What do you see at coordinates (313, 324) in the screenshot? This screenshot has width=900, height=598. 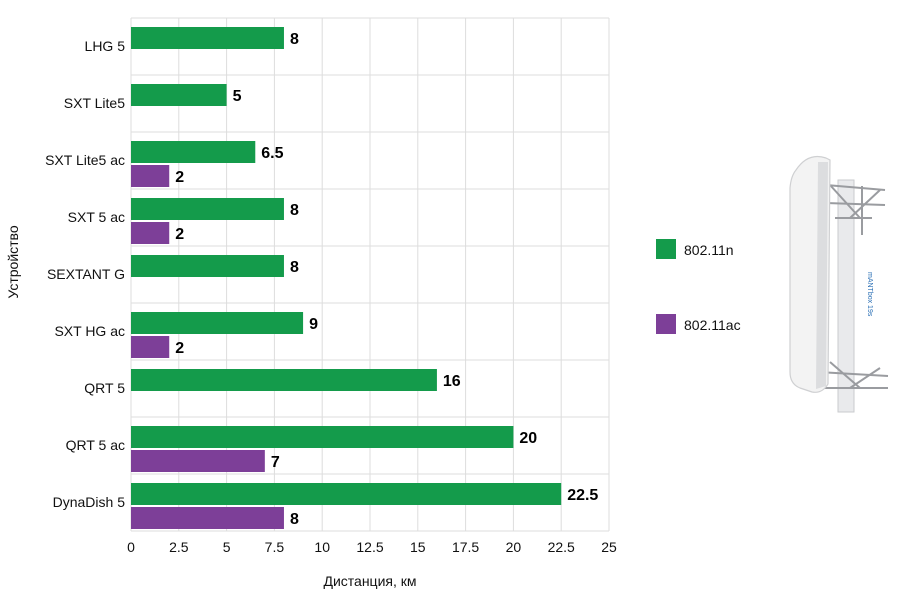 I see `data-label: 9` at bounding box center [313, 324].